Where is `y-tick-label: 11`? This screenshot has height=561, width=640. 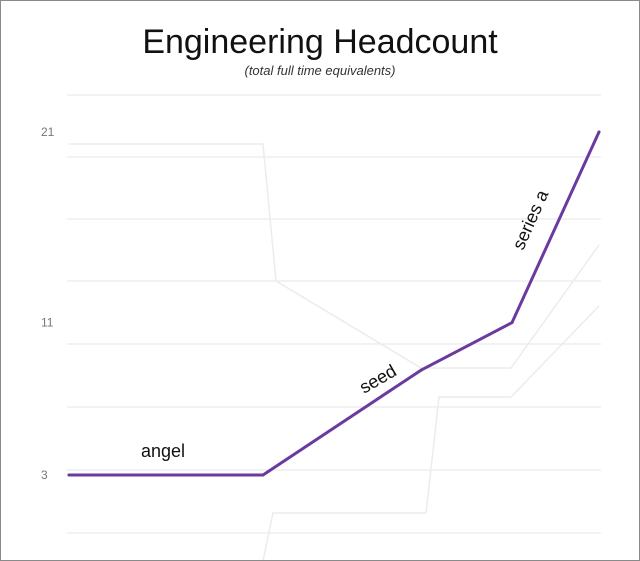
y-tick-label: 11 is located at coordinates (47, 323).